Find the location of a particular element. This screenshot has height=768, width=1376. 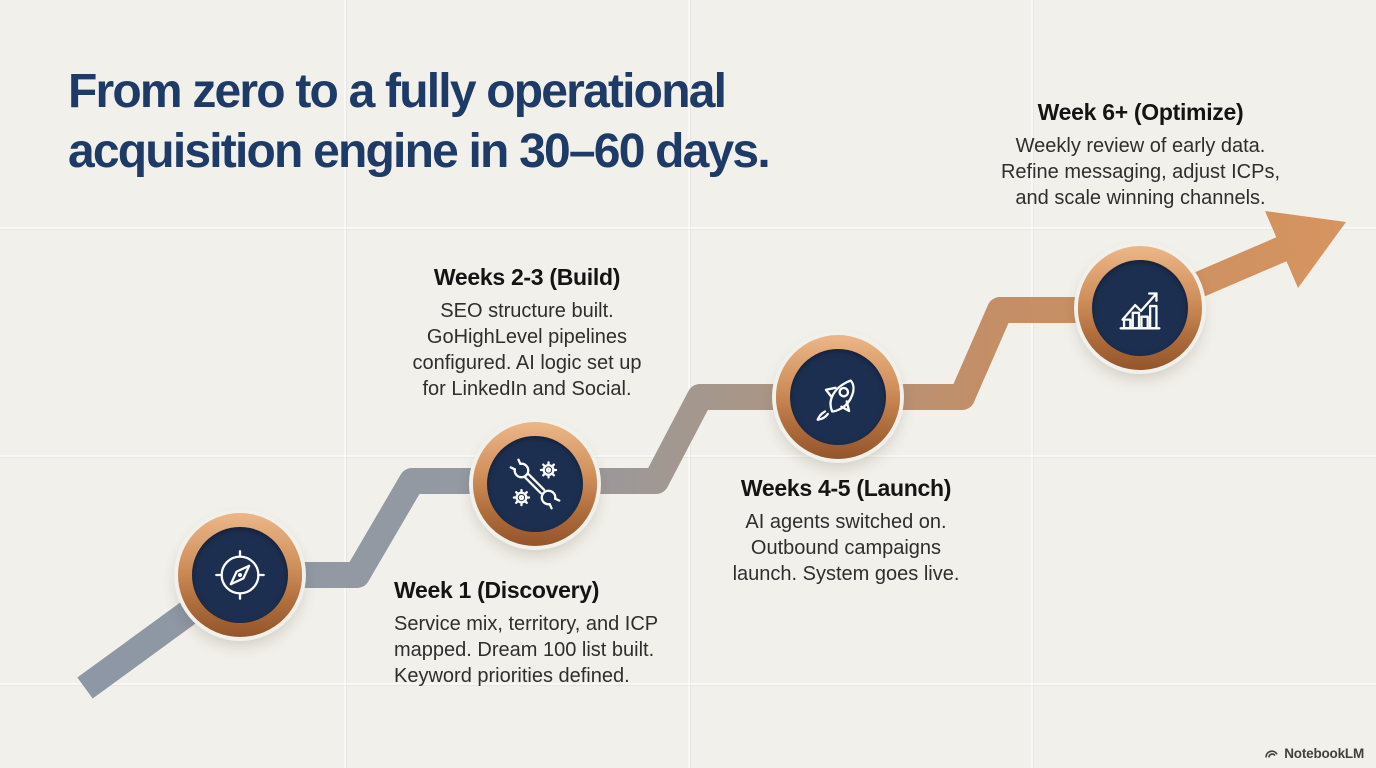

milestone-body-line: GoHighLevel pipelines is located at coordinates (527, 337).